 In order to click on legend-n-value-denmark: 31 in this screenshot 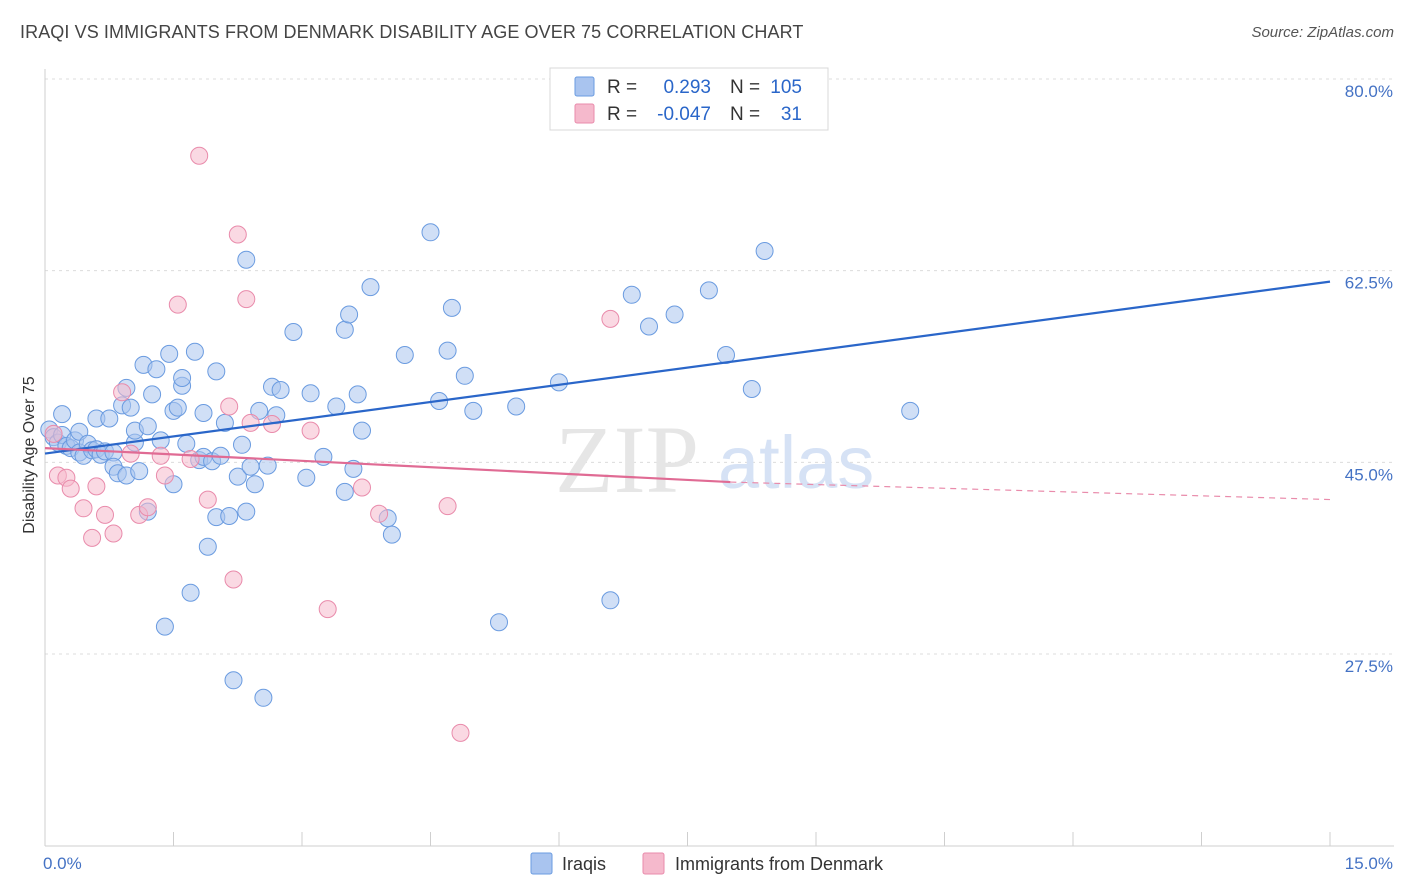, I will do `click(791, 114)`.